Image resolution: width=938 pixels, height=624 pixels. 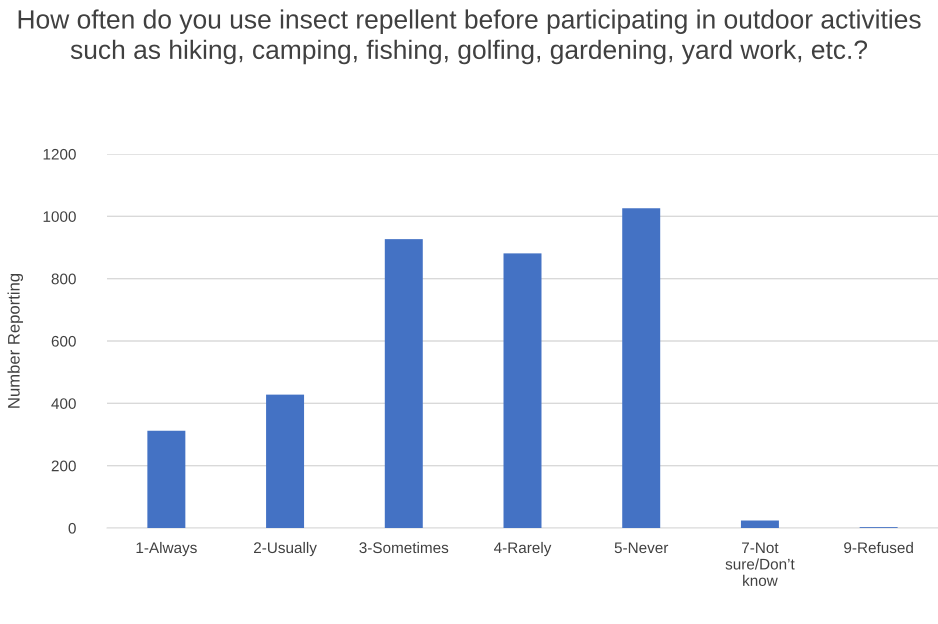 I want to click on y-tick-label: 600, so click(x=64, y=341).